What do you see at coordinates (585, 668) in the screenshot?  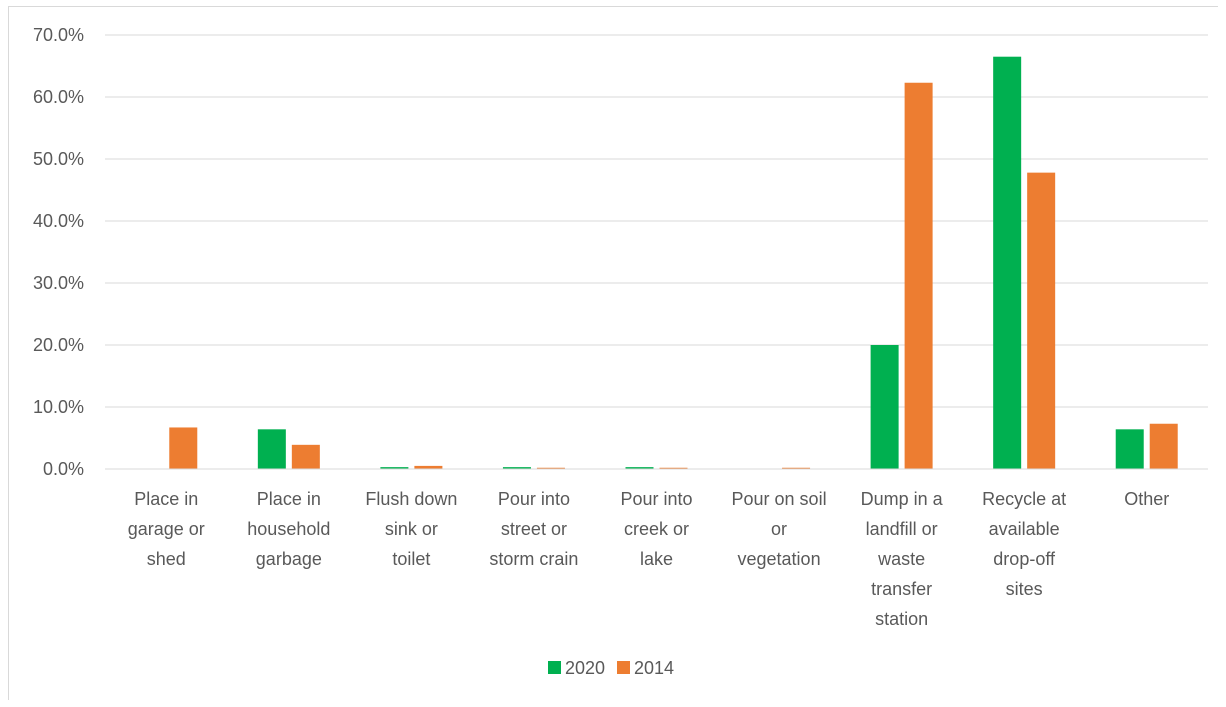 I see `legend-label-2020: 2020` at bounding box center [585, 668].